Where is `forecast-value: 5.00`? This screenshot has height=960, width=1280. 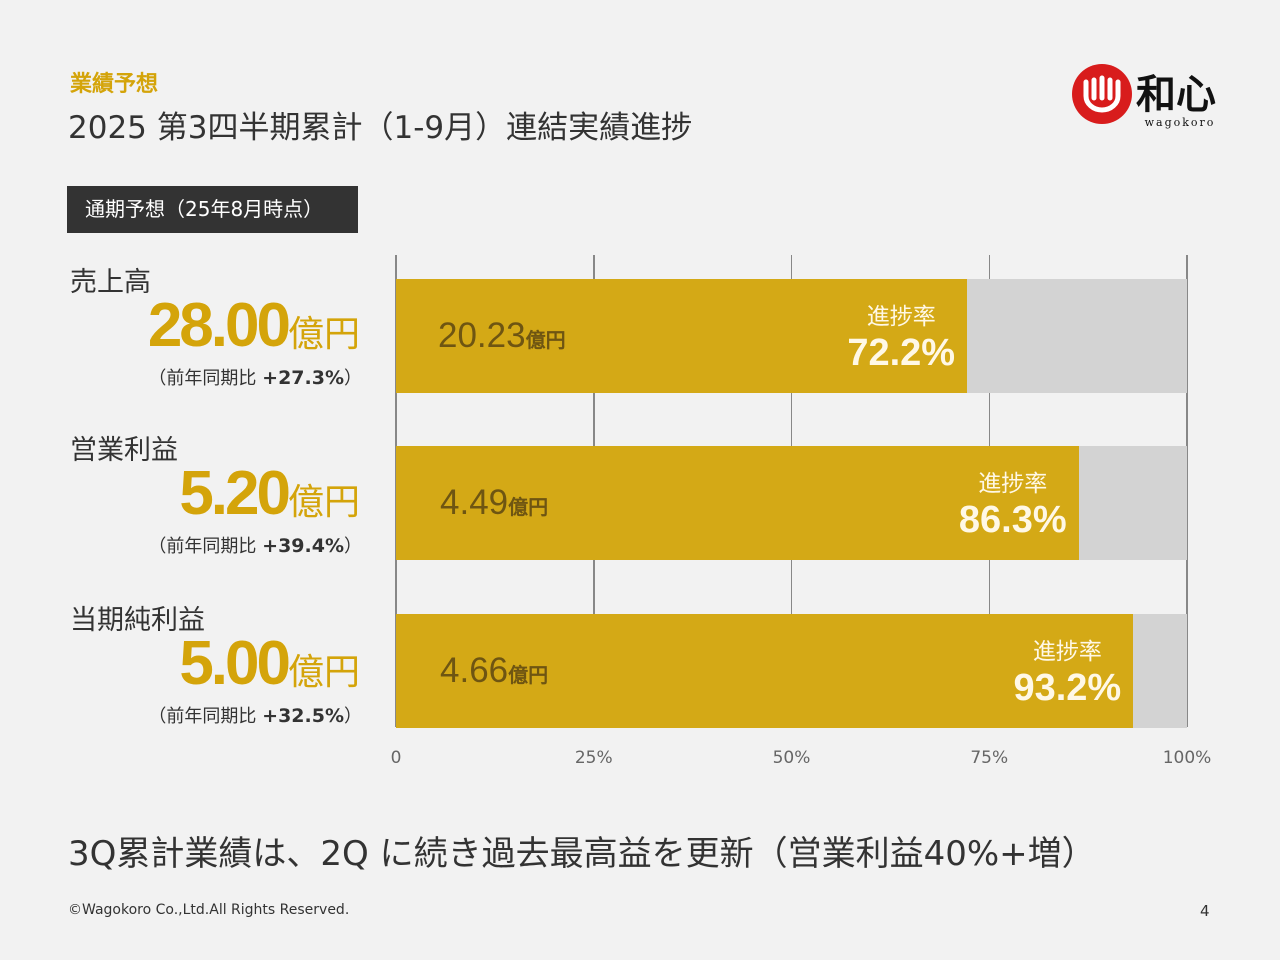 forecast-value: 5.00 is located at coordinates (235, 663).